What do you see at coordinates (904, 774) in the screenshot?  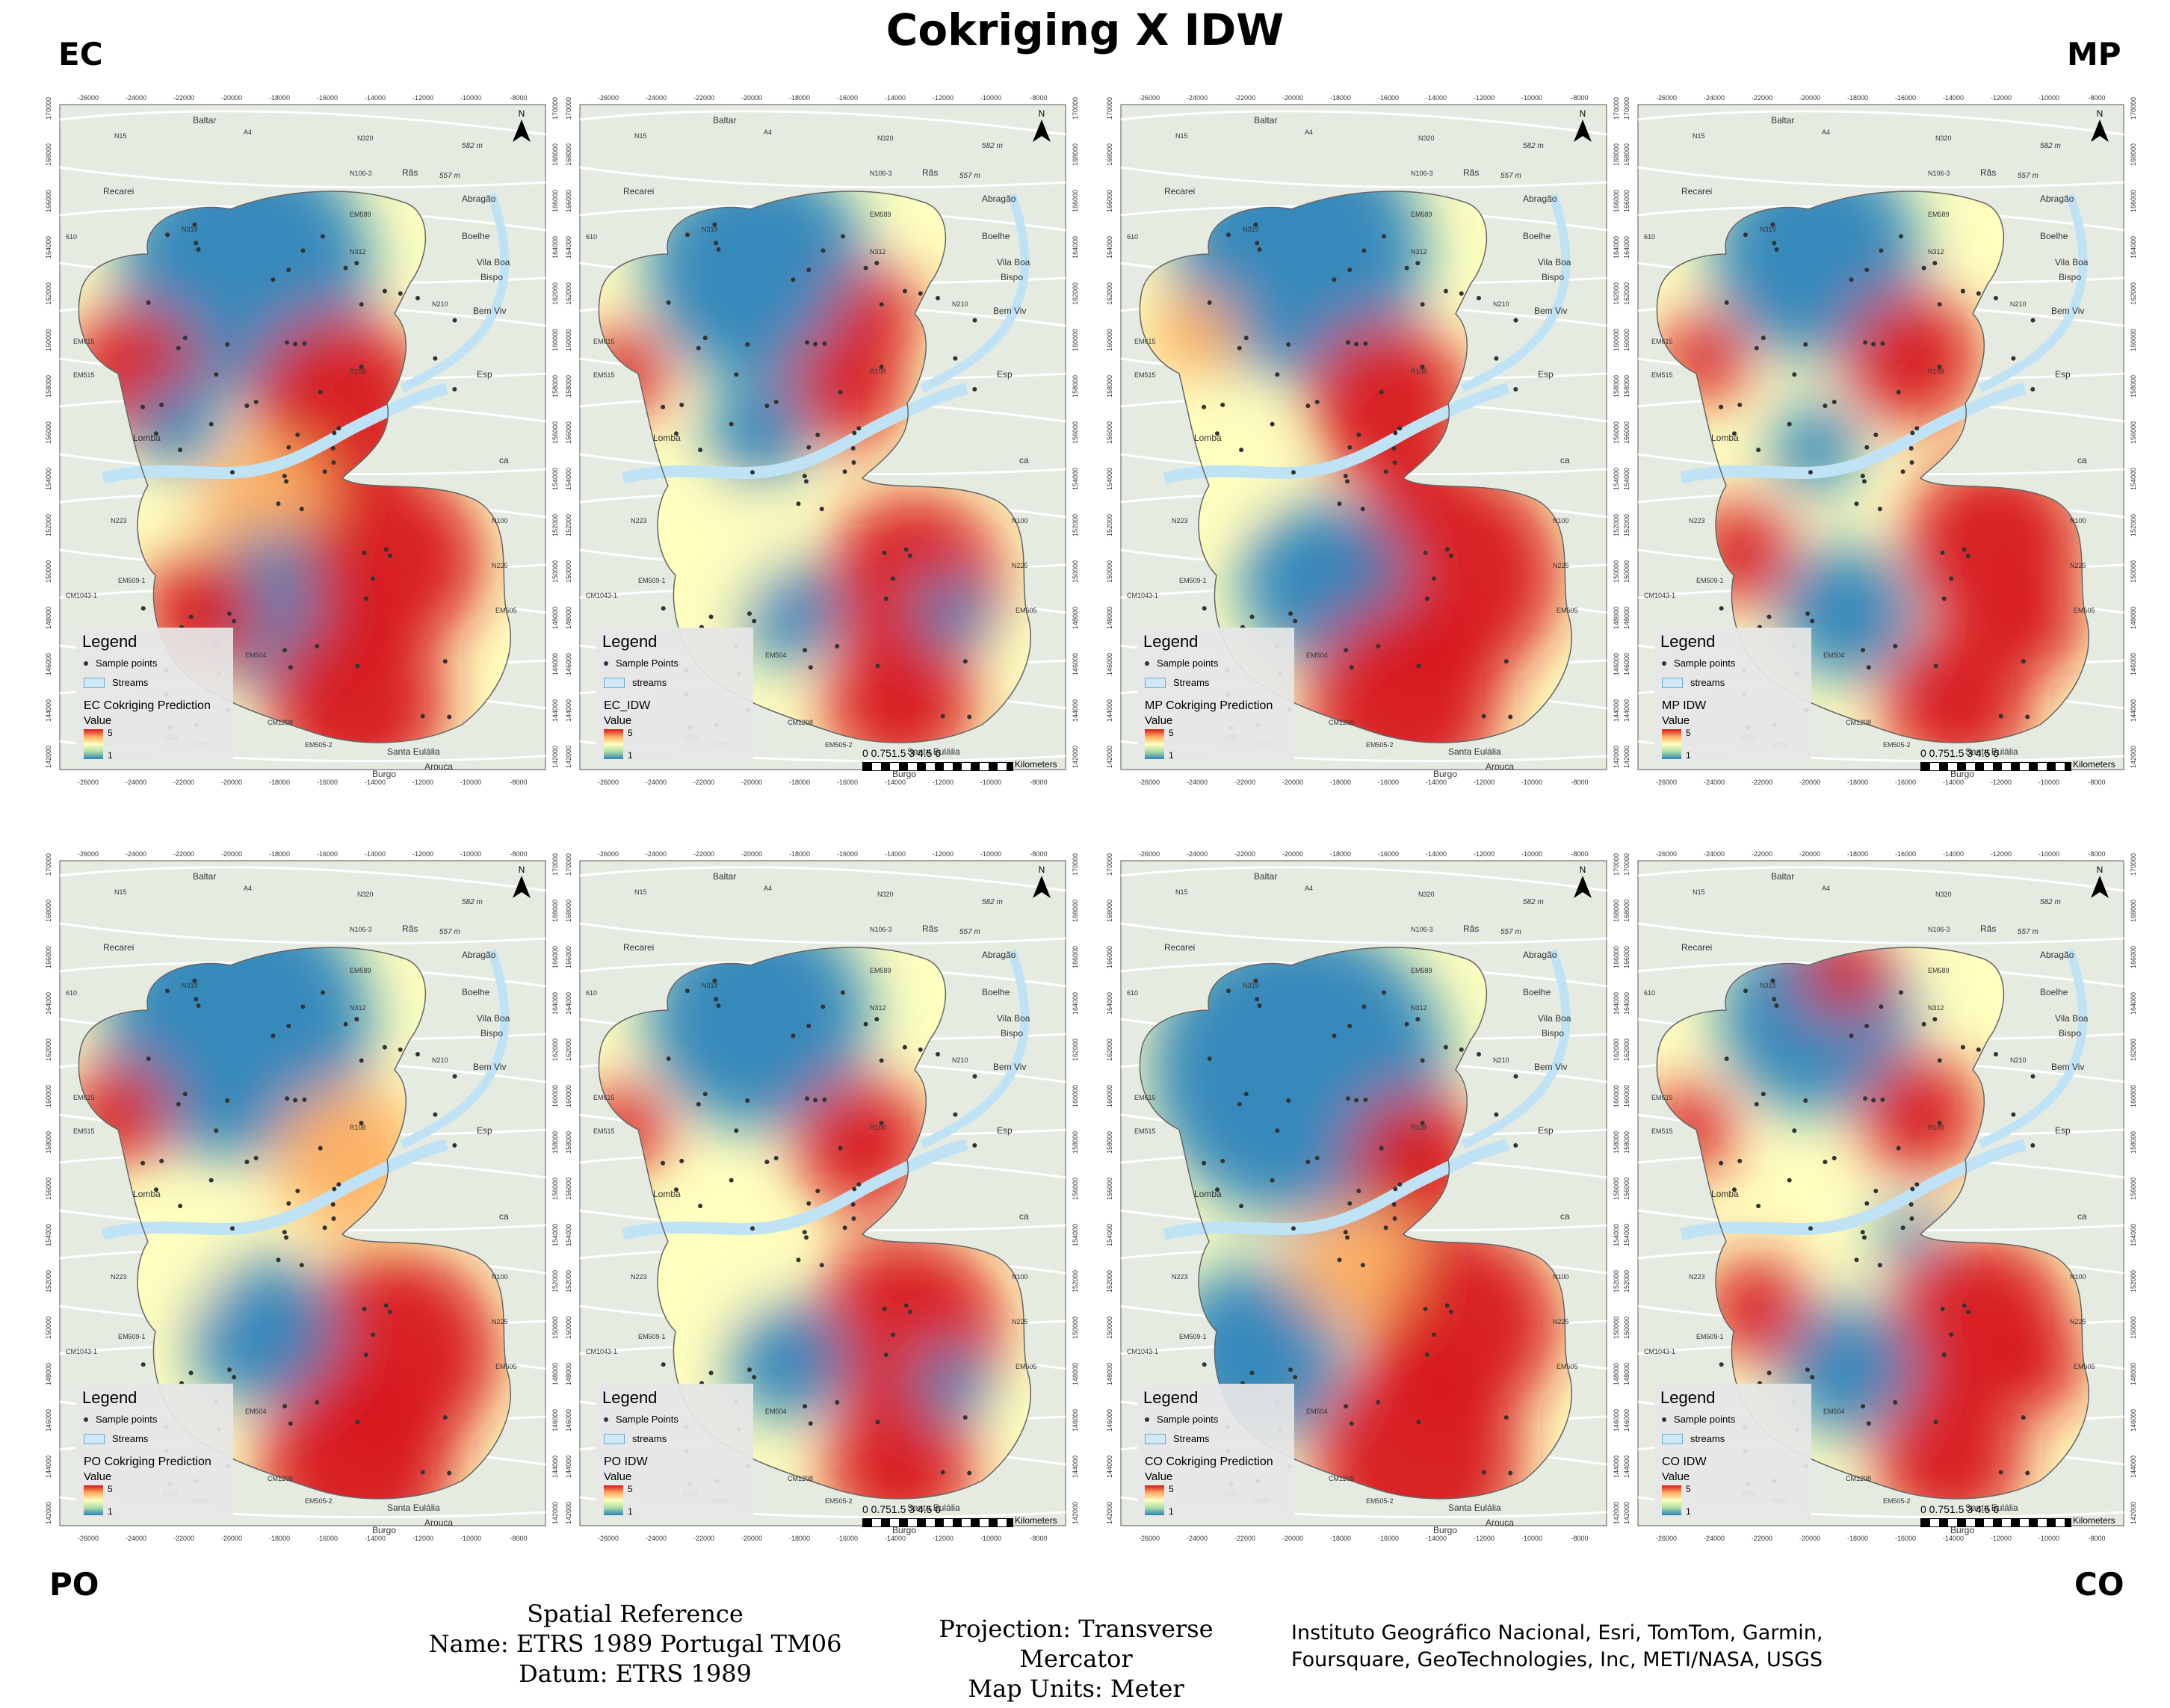 I see `place-label: Burgo` at bounding box center [904, 774].